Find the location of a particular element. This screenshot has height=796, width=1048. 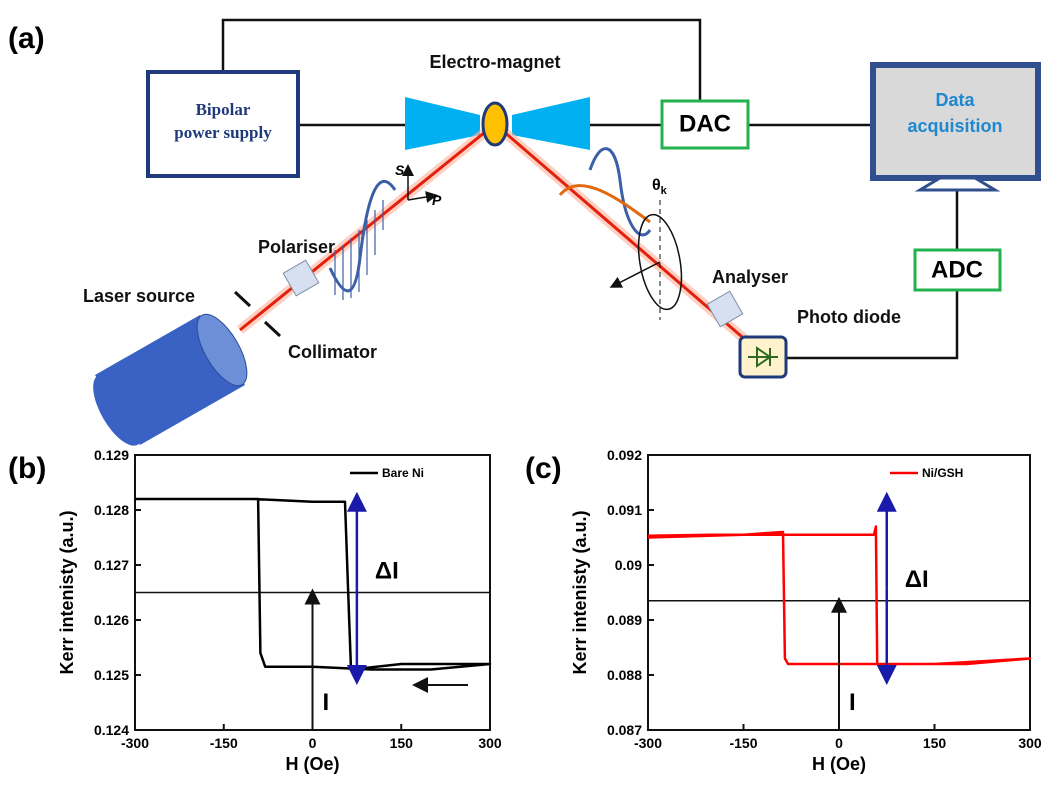

label: Bipolar is located at coordinates (223, 109).